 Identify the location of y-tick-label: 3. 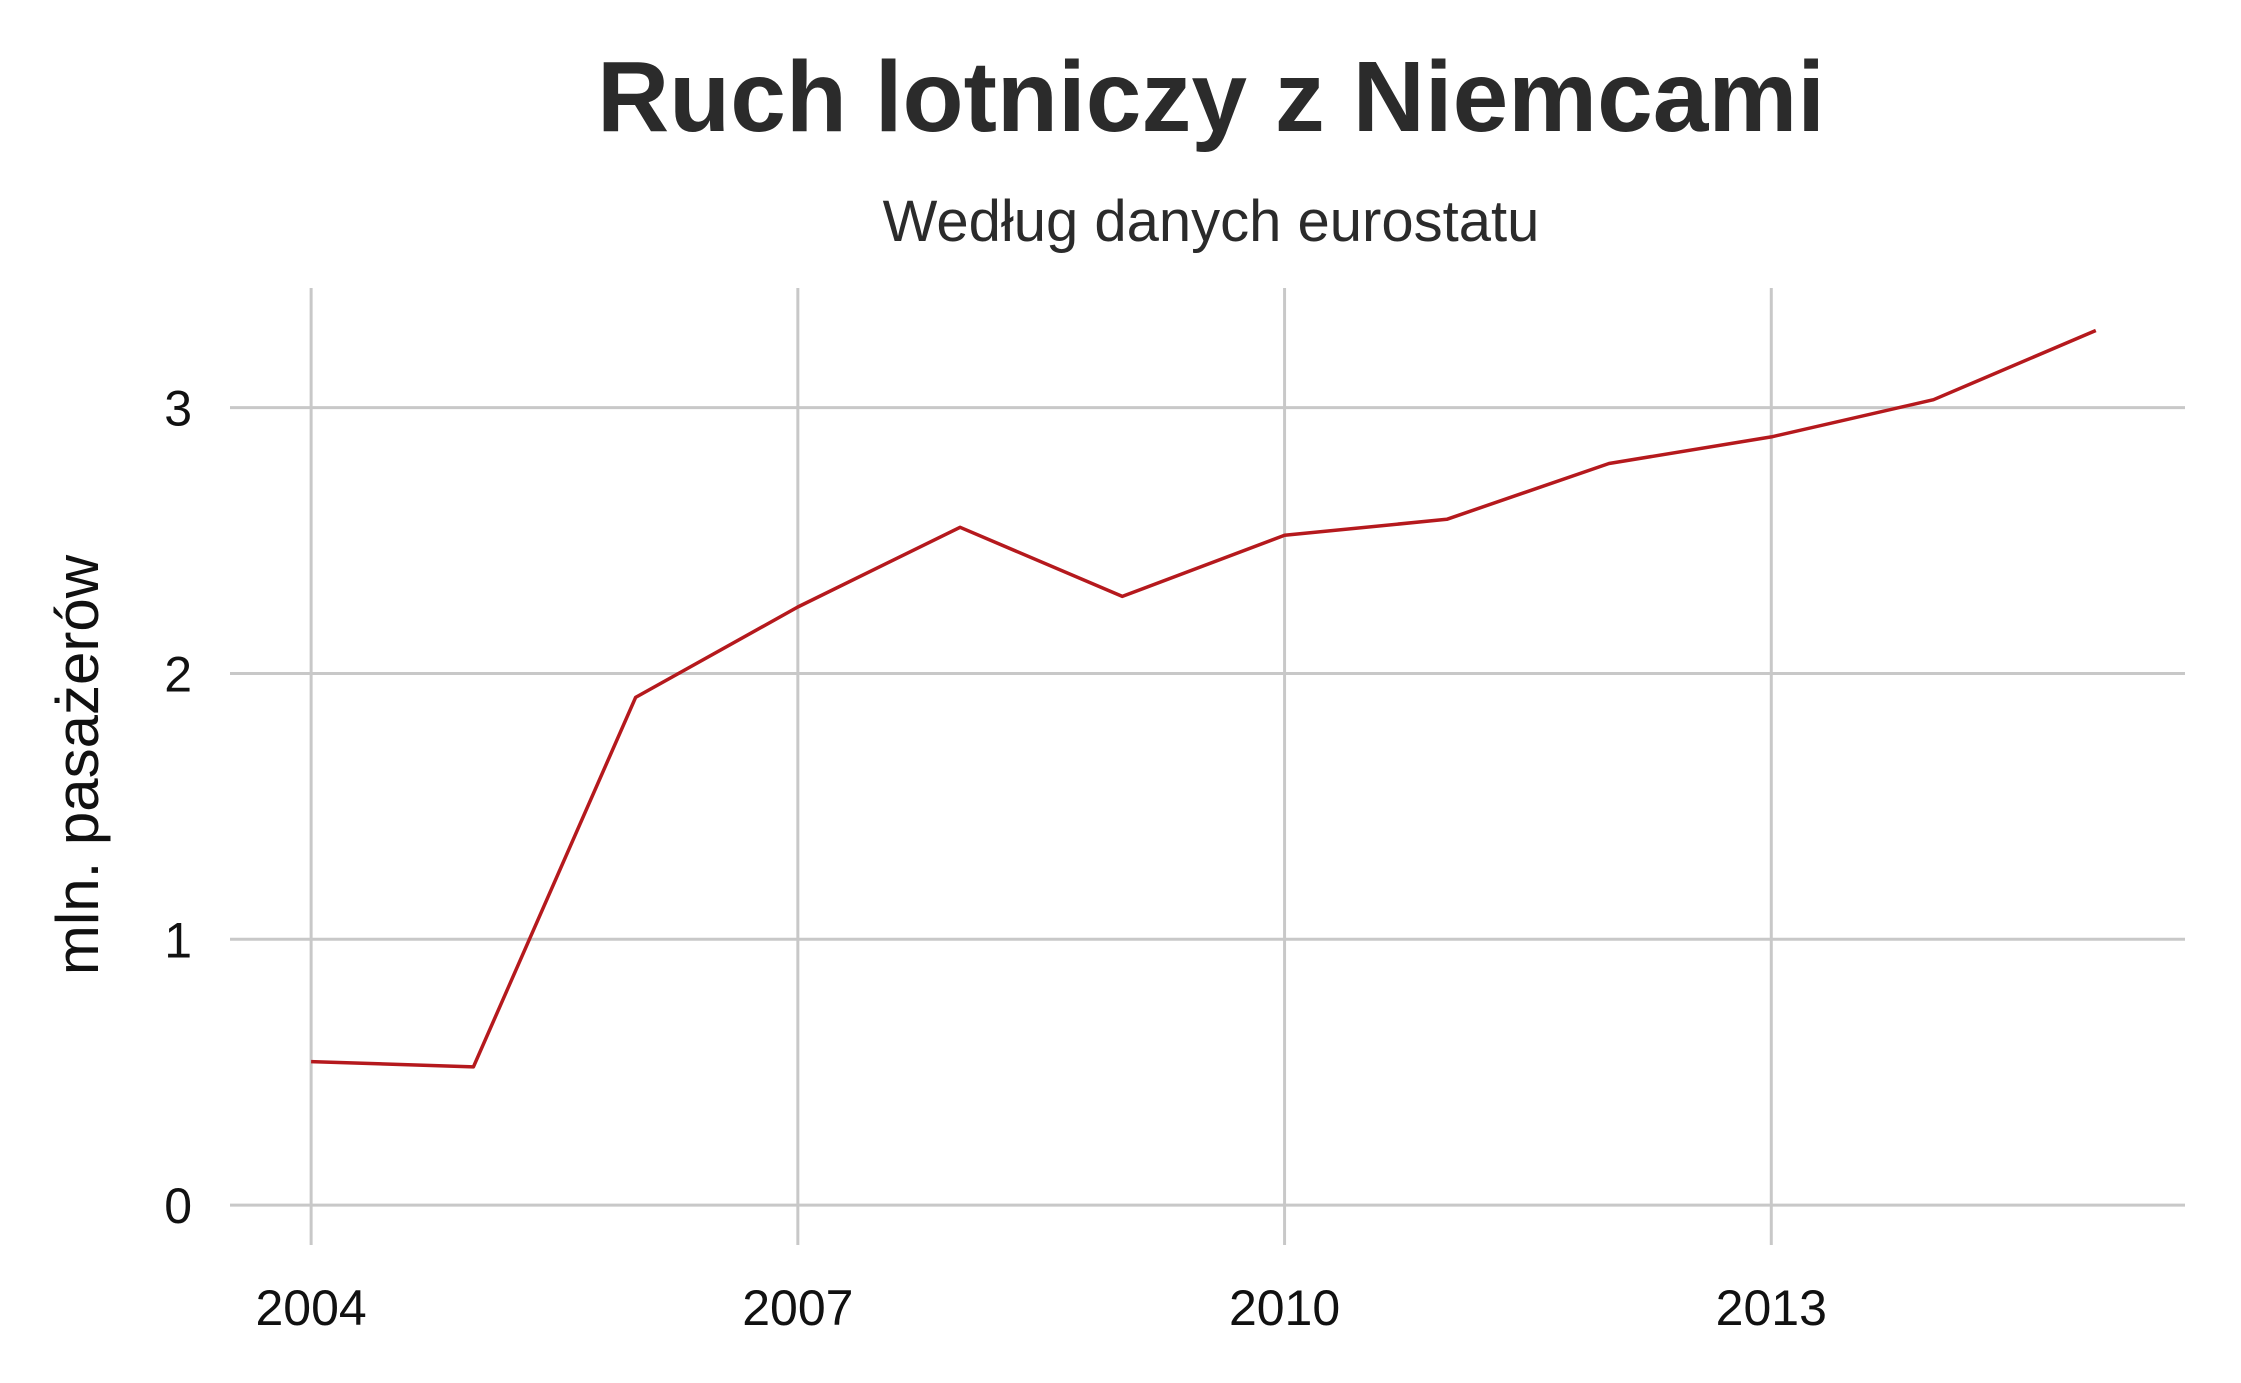
(178, 409).